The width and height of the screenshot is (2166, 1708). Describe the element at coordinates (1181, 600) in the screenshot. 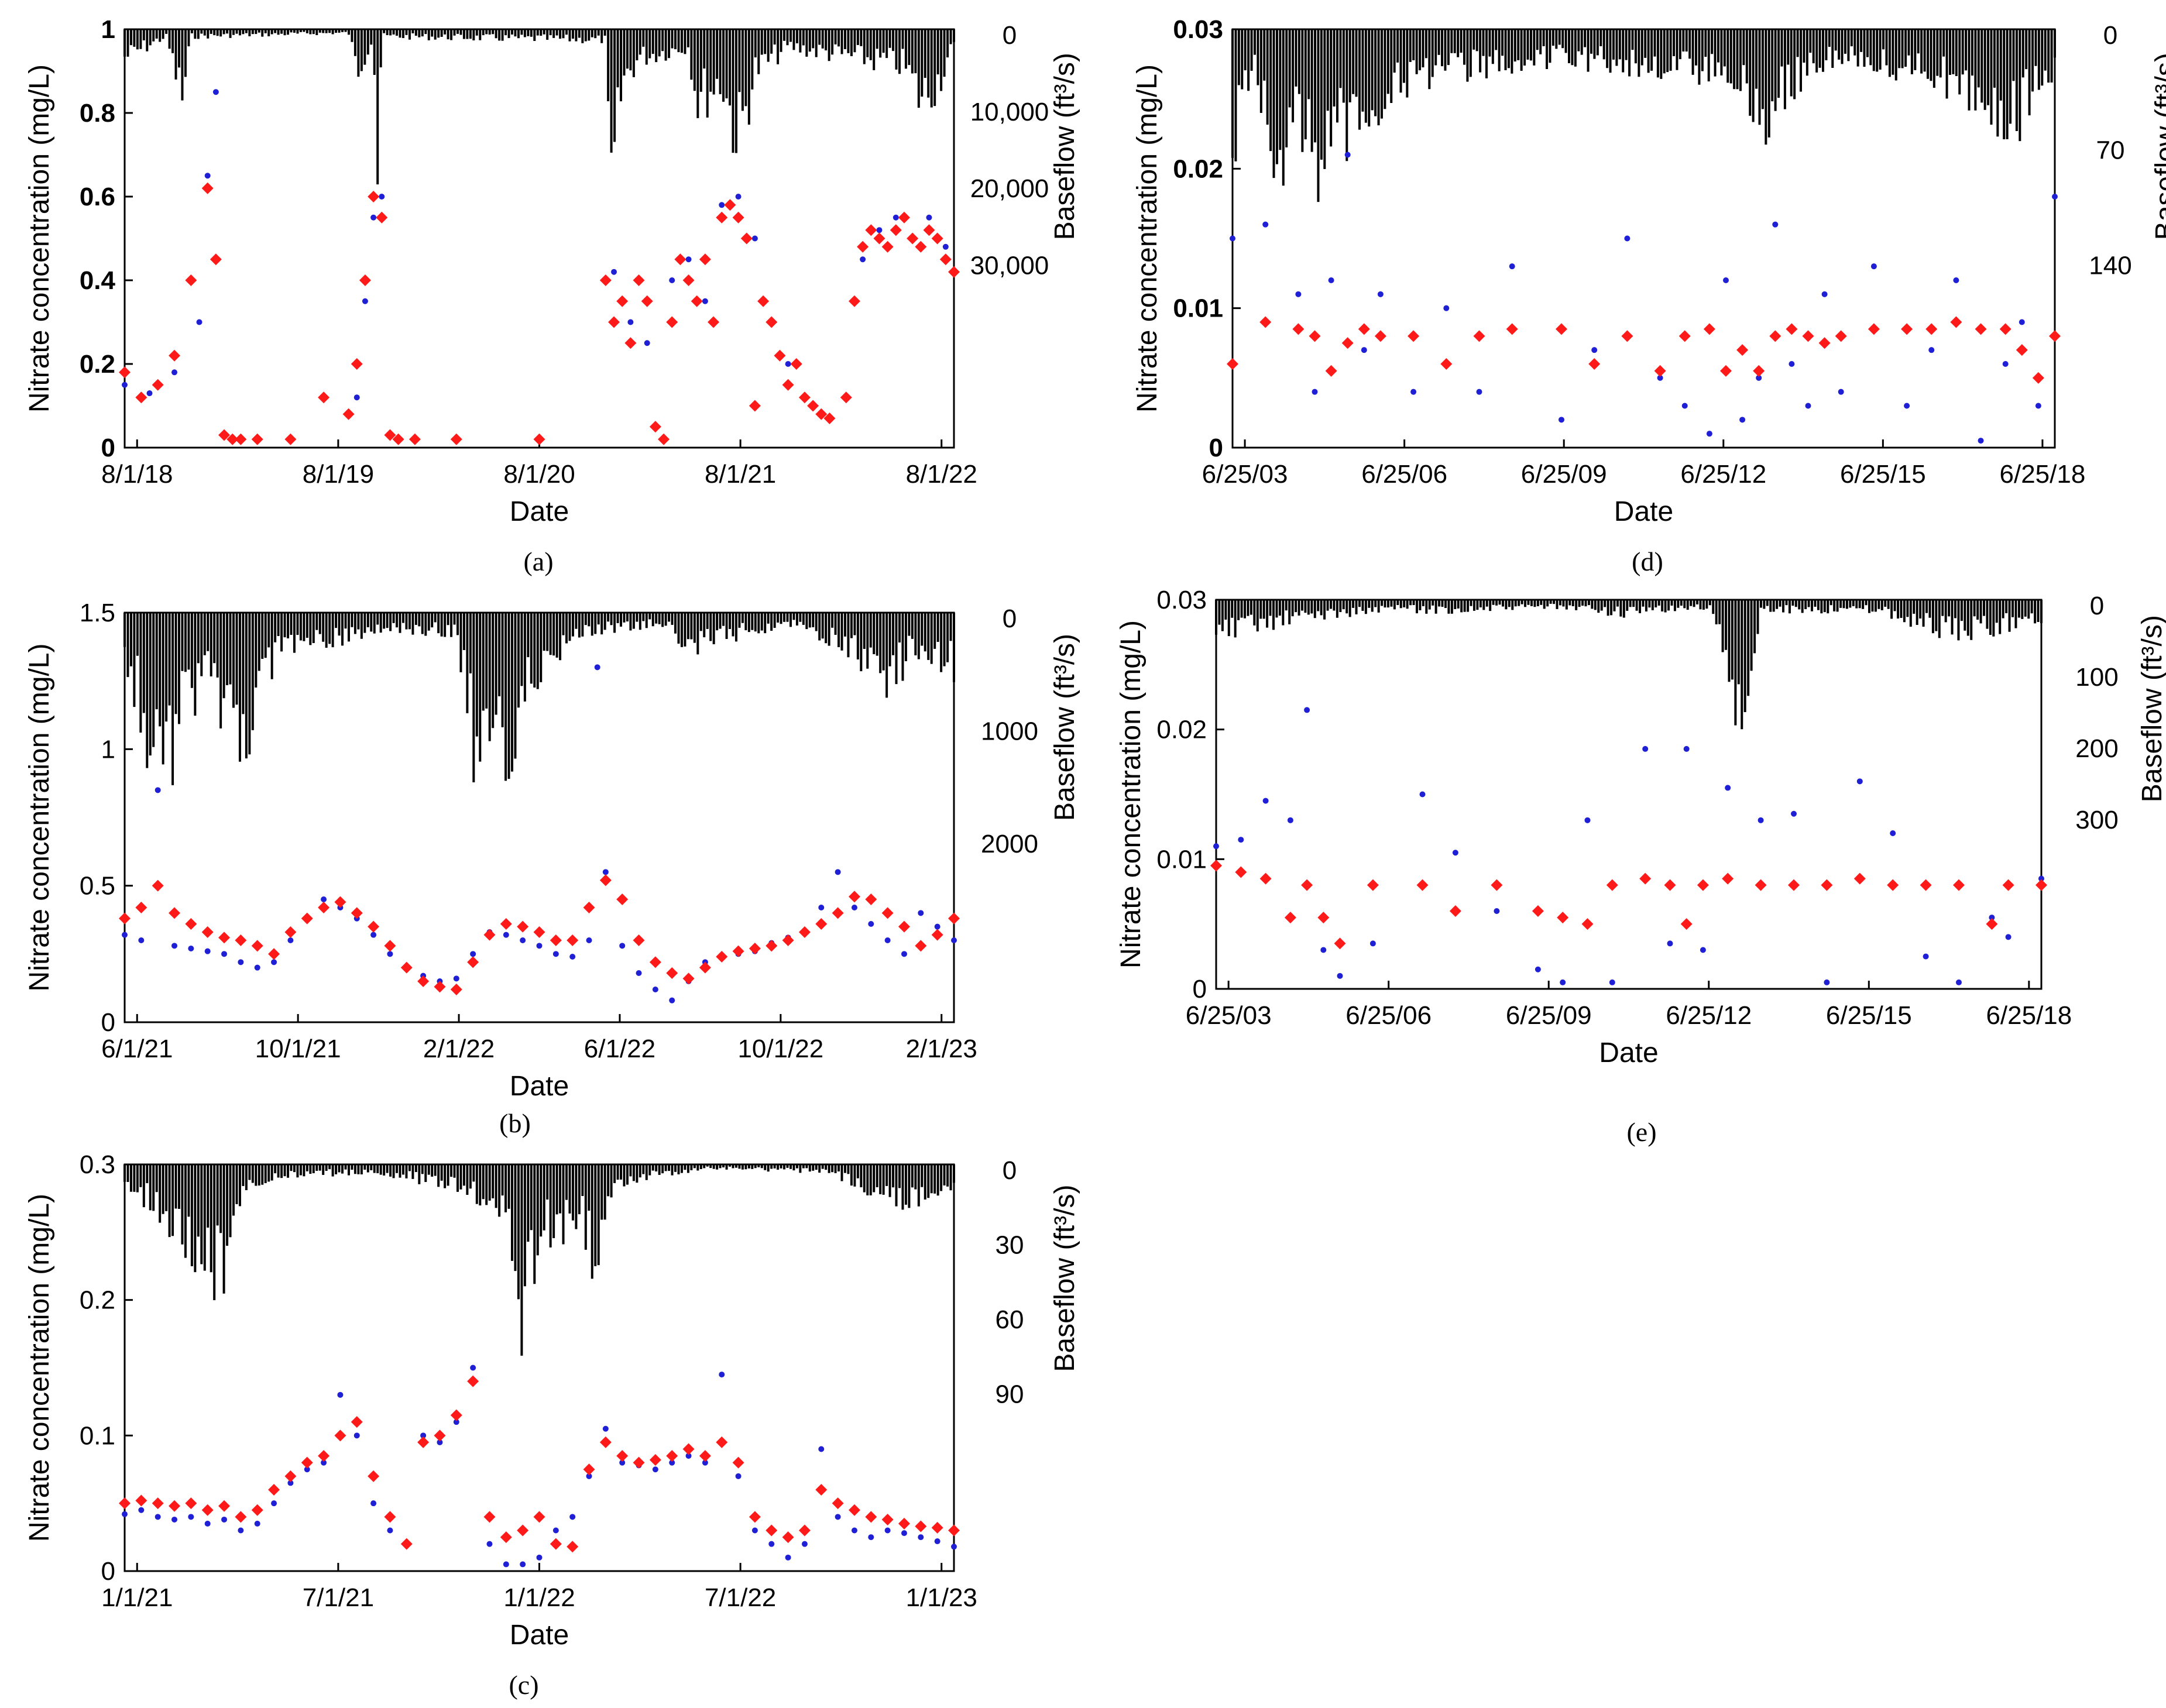

I see `y-tick-label: 0.03` at that location.